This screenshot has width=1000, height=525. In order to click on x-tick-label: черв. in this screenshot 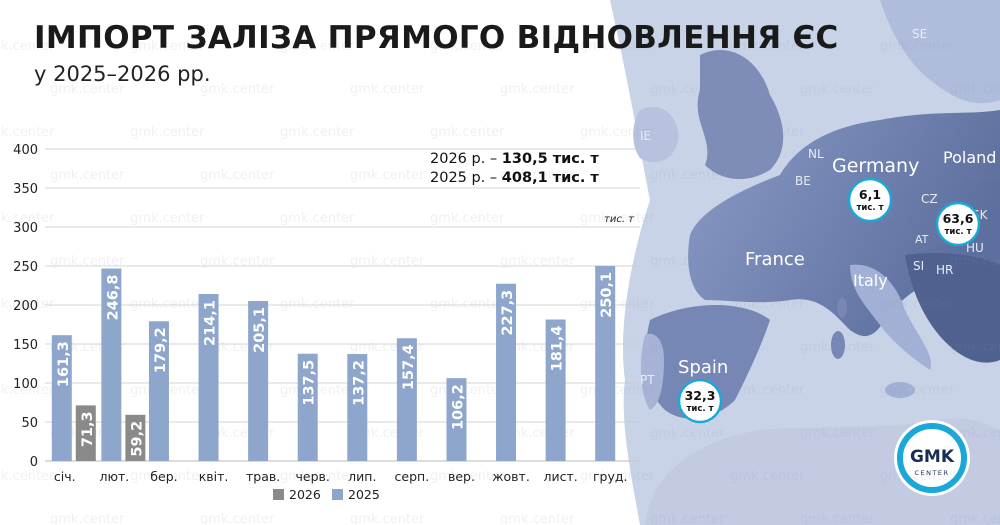, I will do `click(313, 476)`.